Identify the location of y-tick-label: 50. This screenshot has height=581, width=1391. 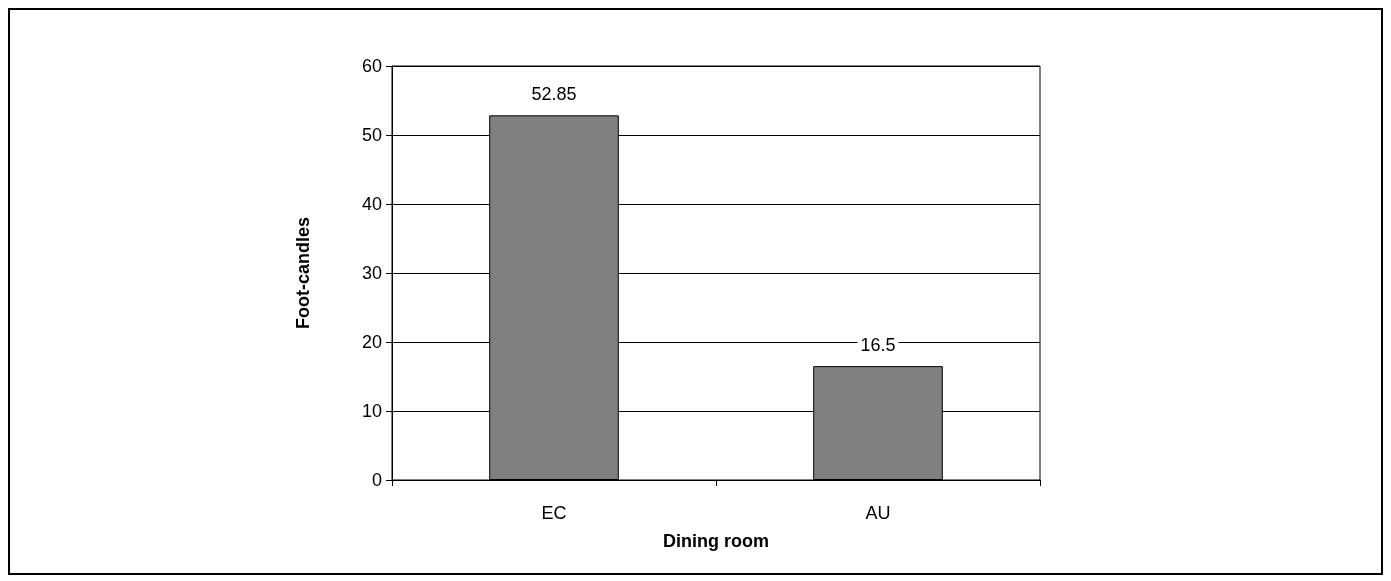
(371, 135).